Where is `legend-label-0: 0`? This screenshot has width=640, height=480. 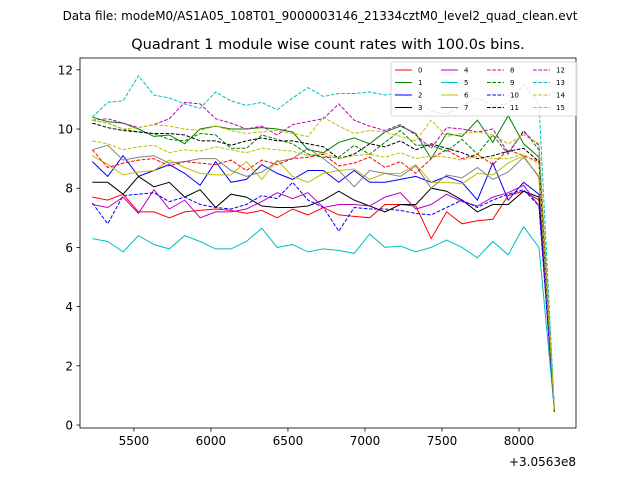
legend-label-0: 0 is located at coordinates (420, 71).